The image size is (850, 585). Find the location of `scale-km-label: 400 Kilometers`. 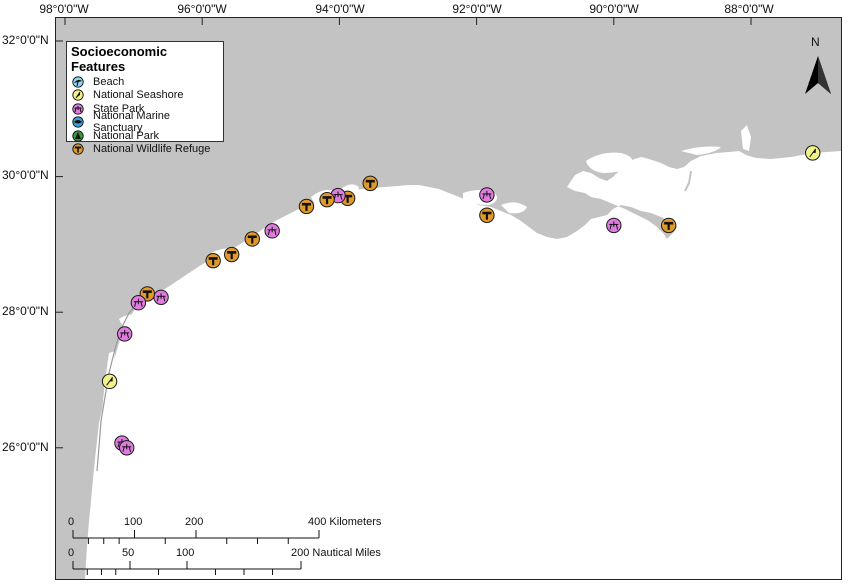

scale-km-label: 400 Kilometers is located at coordinates (345, 522).